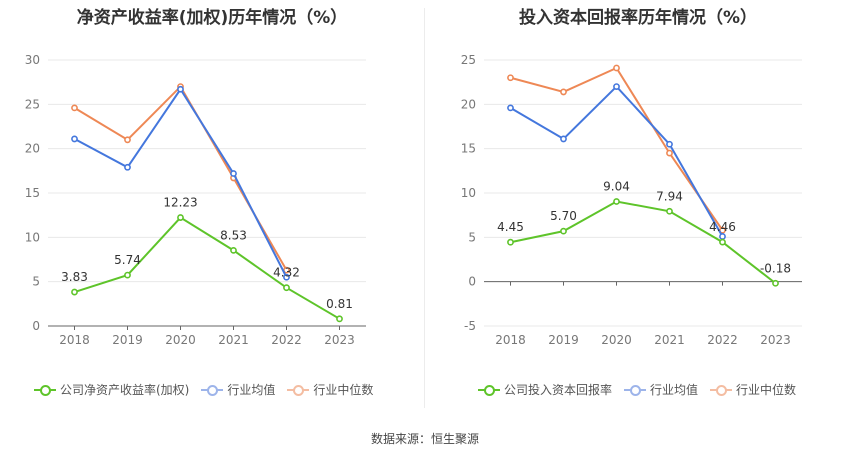 The image size is (850, 459). Describe the element at coordinates (127, 260) in the screenshot. I see `data-label: 5.74` at that location.